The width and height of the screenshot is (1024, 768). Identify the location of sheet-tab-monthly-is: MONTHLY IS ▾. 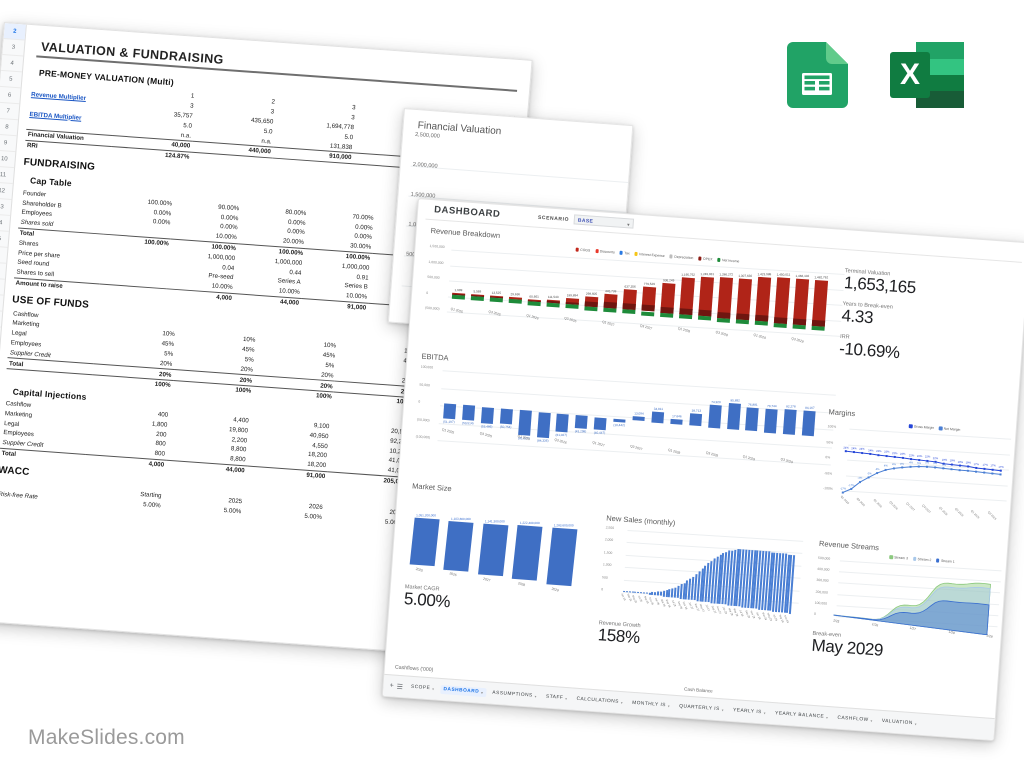
(651, 705).